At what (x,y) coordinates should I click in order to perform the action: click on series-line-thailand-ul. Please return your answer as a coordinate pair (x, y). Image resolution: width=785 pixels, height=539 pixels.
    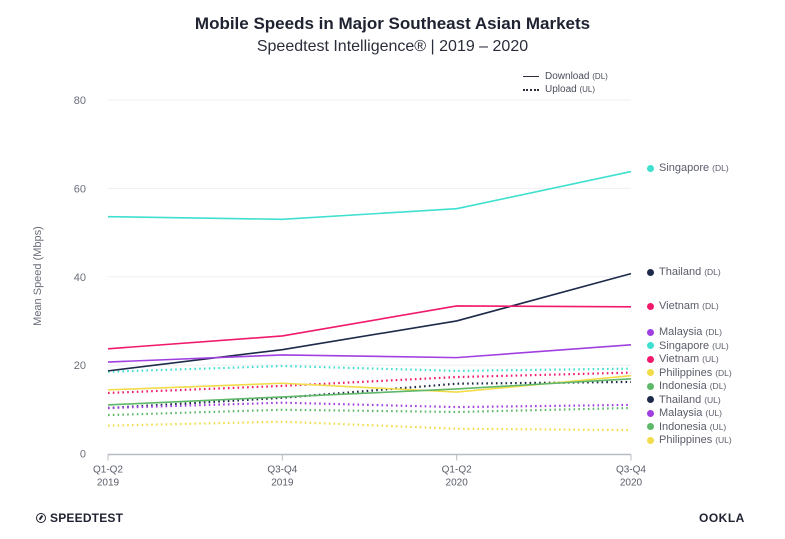
    Looking at the image, I should click on (369, 395).